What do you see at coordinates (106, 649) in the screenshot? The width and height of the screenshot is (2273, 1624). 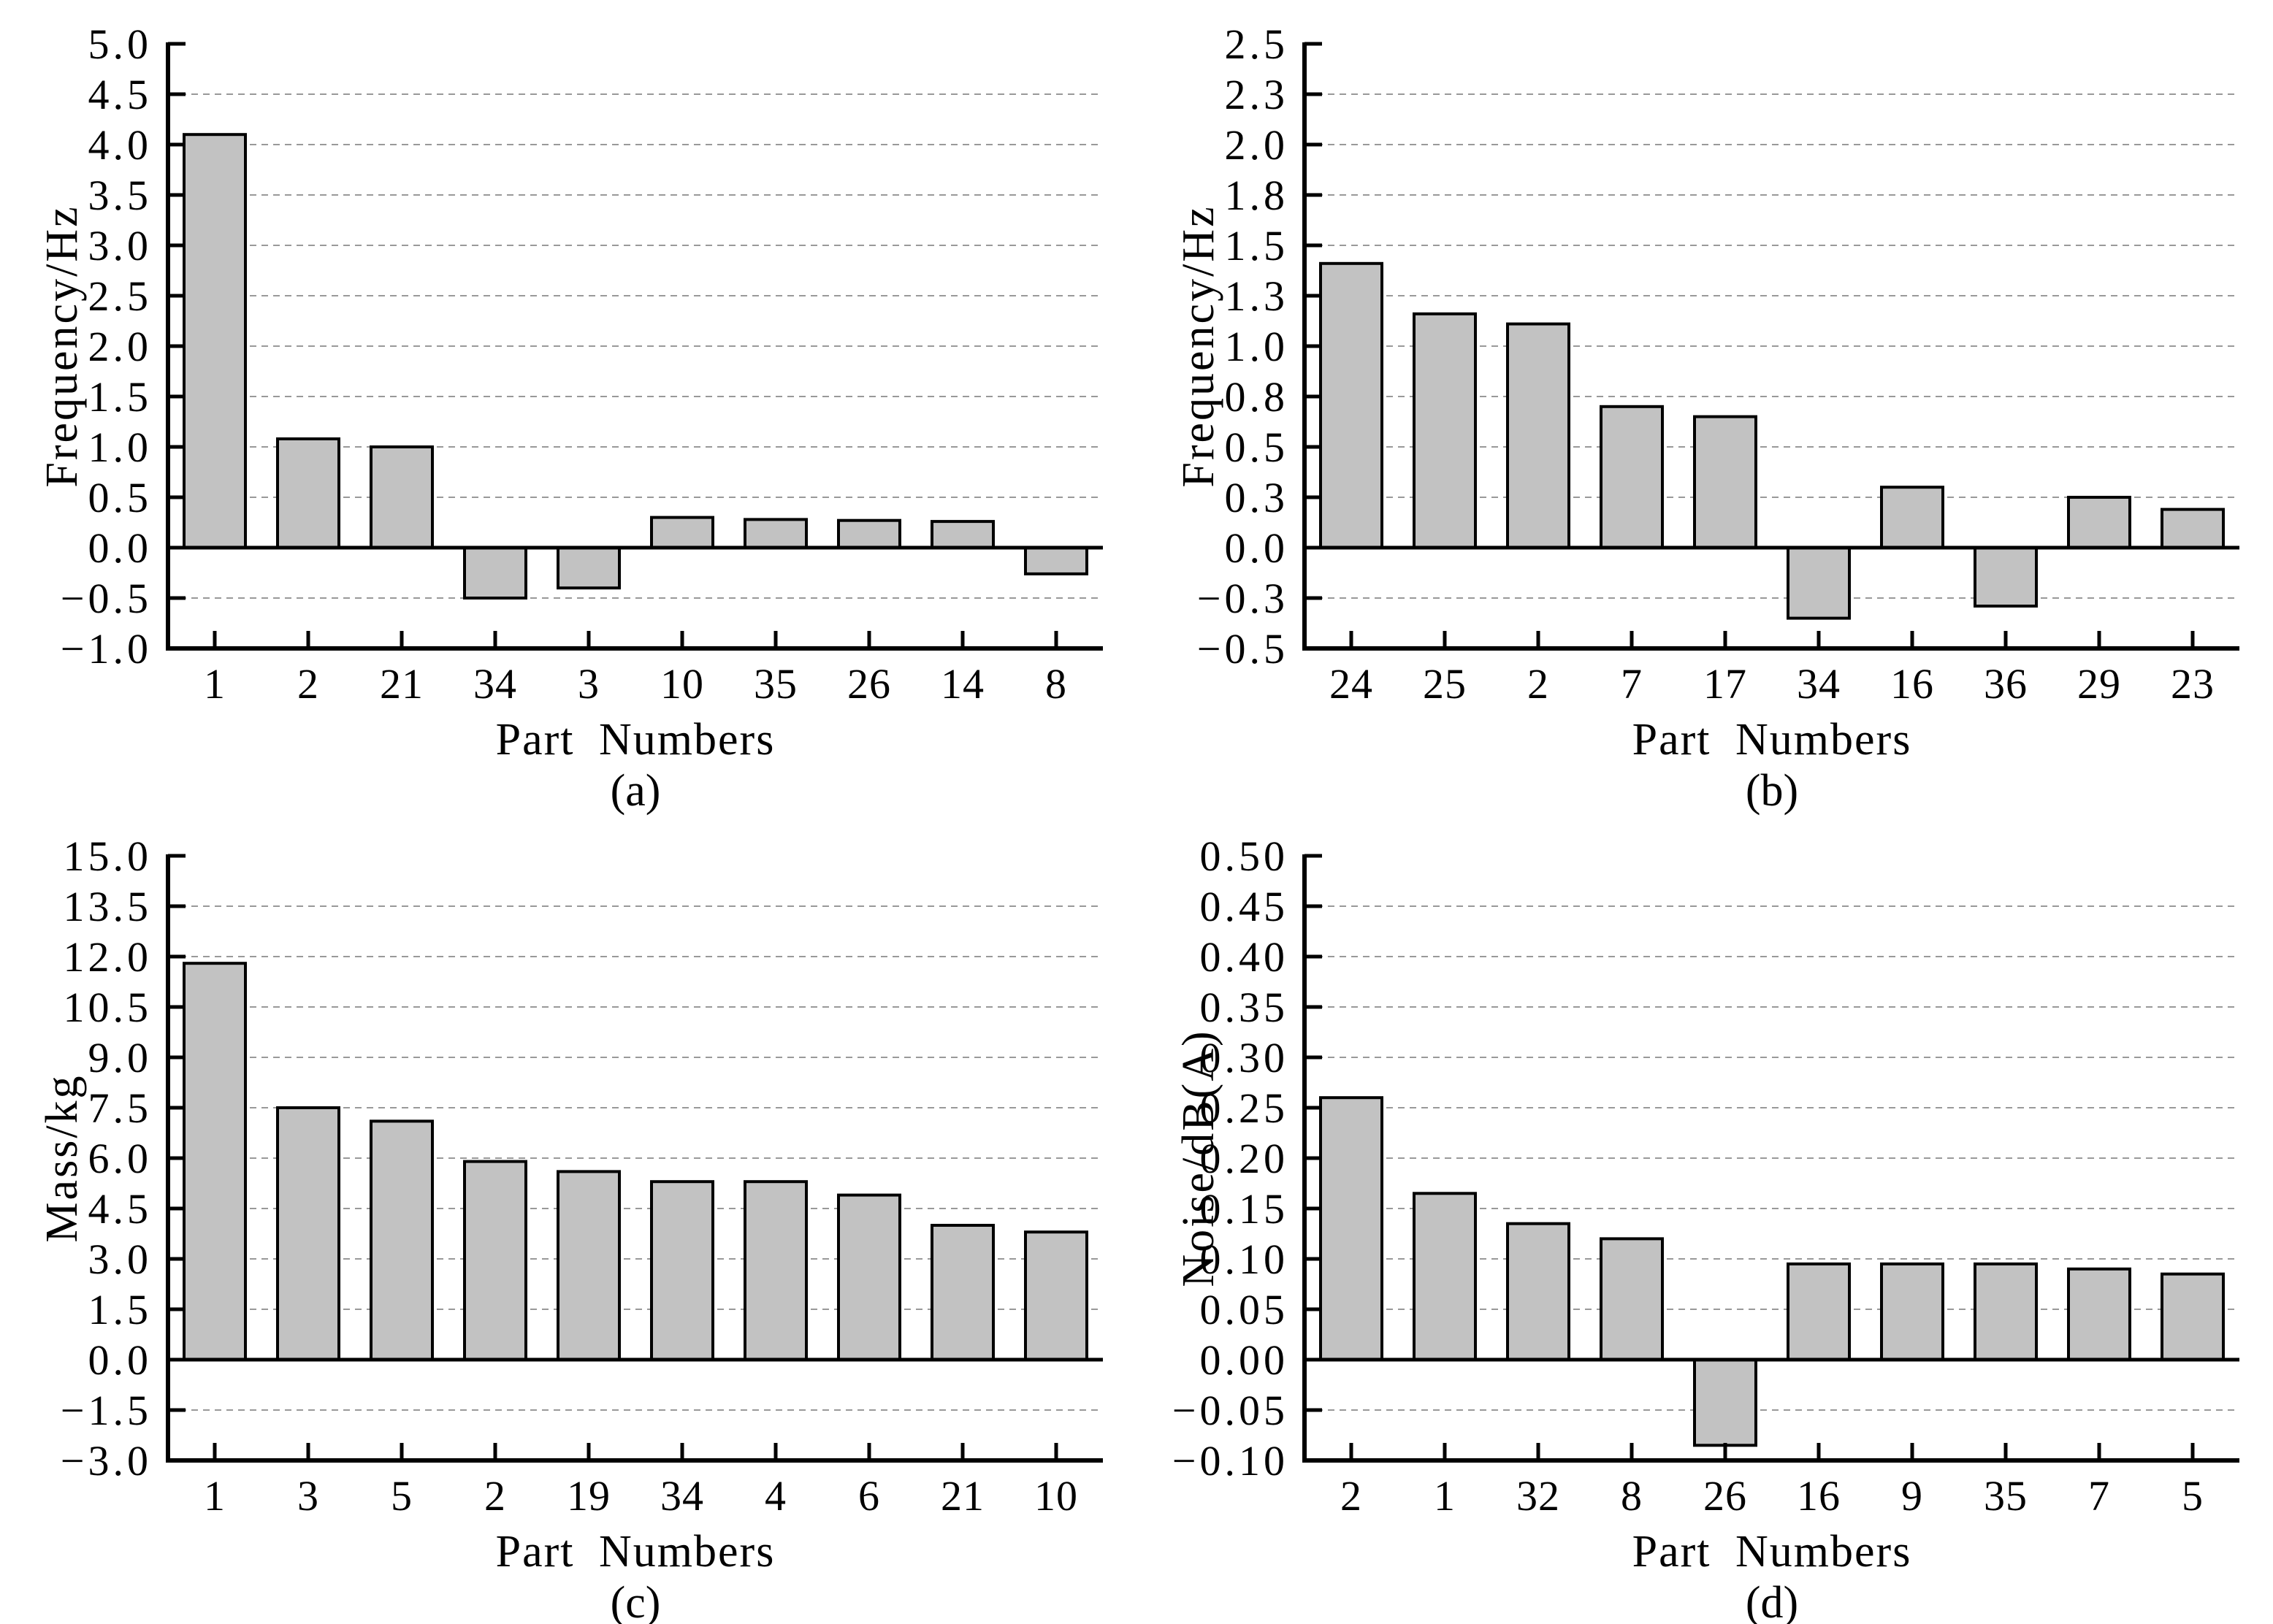 I see `y-tick-label: −1.0` at bounding box center [106, 649].